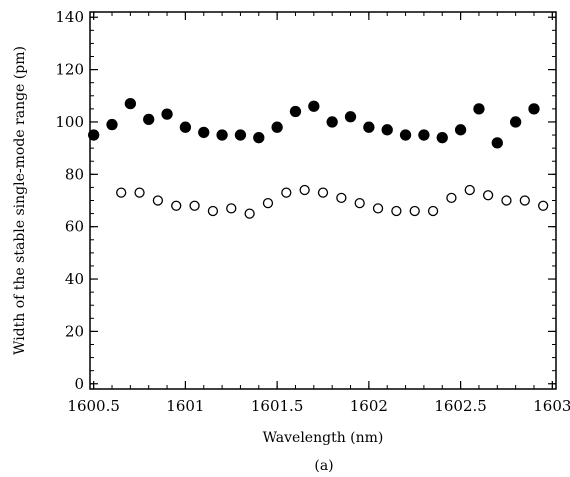  What do you see at coordinates (318, 406) in the screenshot?
I see `x-tick-labels: 1600.5 1601 1601.5 1602 1602.5 1603` at bounding box center [318, 406].